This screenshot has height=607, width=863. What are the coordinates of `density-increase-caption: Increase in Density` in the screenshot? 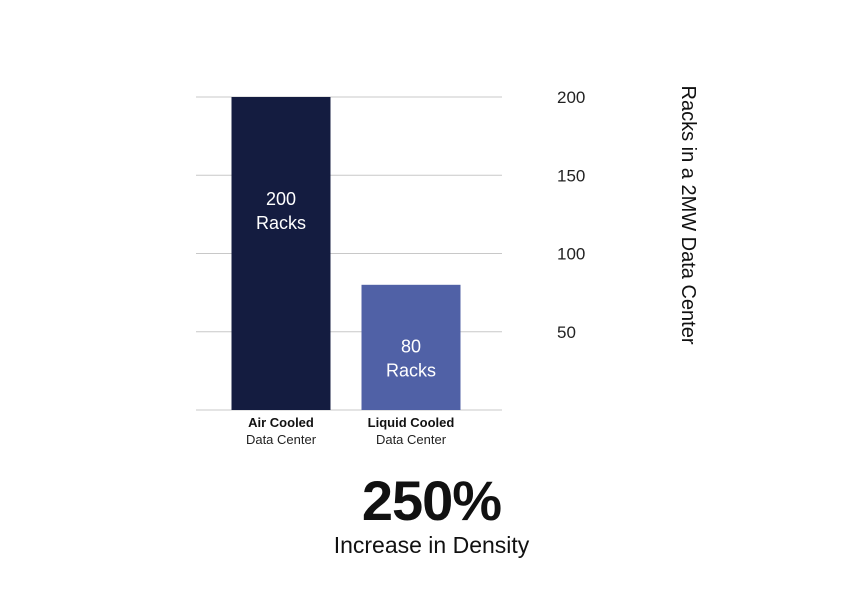 It's located at (431, 545).